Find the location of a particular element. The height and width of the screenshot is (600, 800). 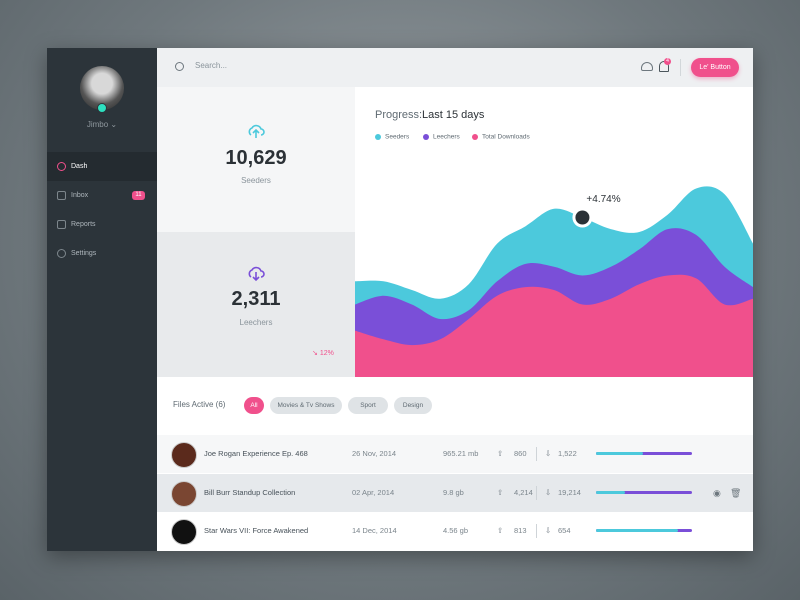

stat-card: 10,629 Seeders is located at coordinates (256, 159).